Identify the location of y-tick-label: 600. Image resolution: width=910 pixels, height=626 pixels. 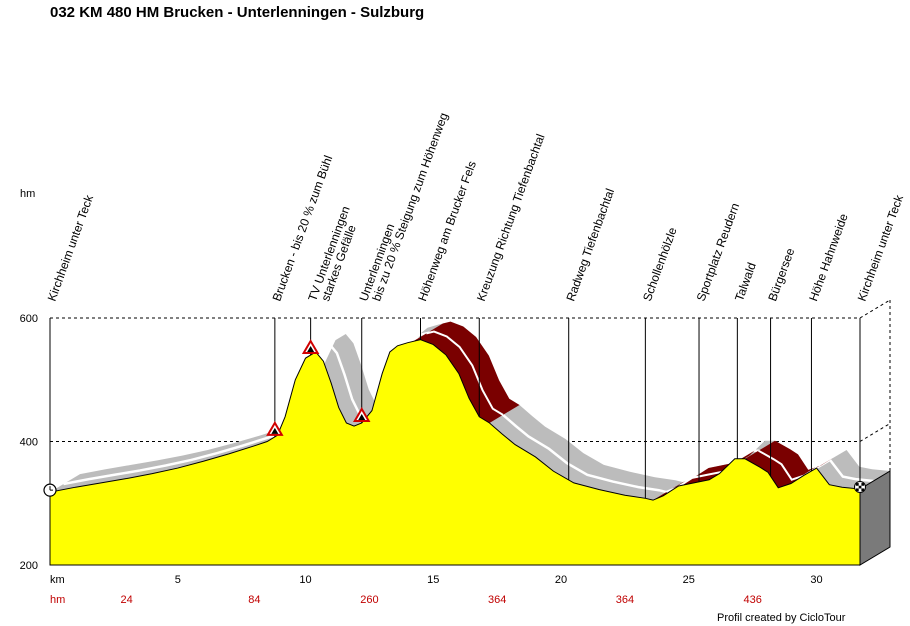
(29, 319).